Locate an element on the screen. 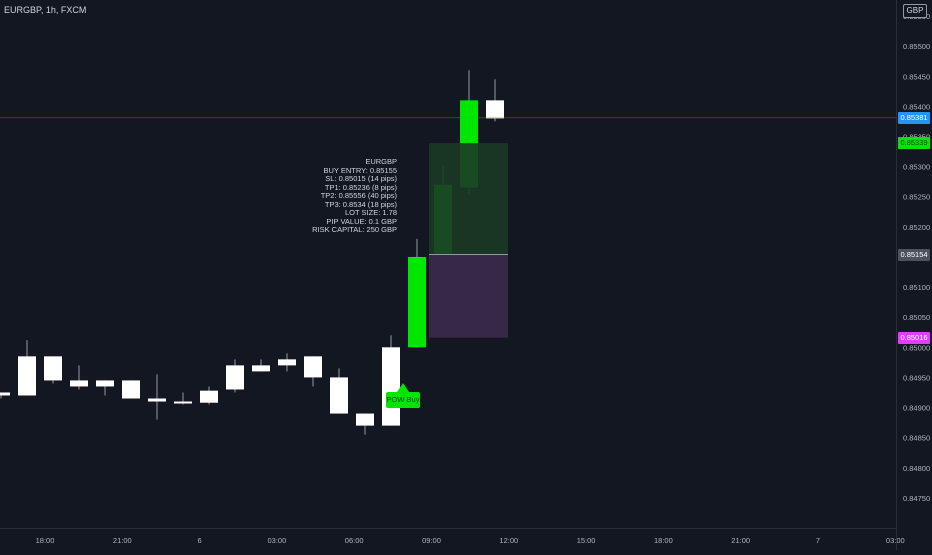 Image resolution: width=932 pixels, height=555 pixels. price-tick-label: 0.84900 is located at coordinates (916, 408).